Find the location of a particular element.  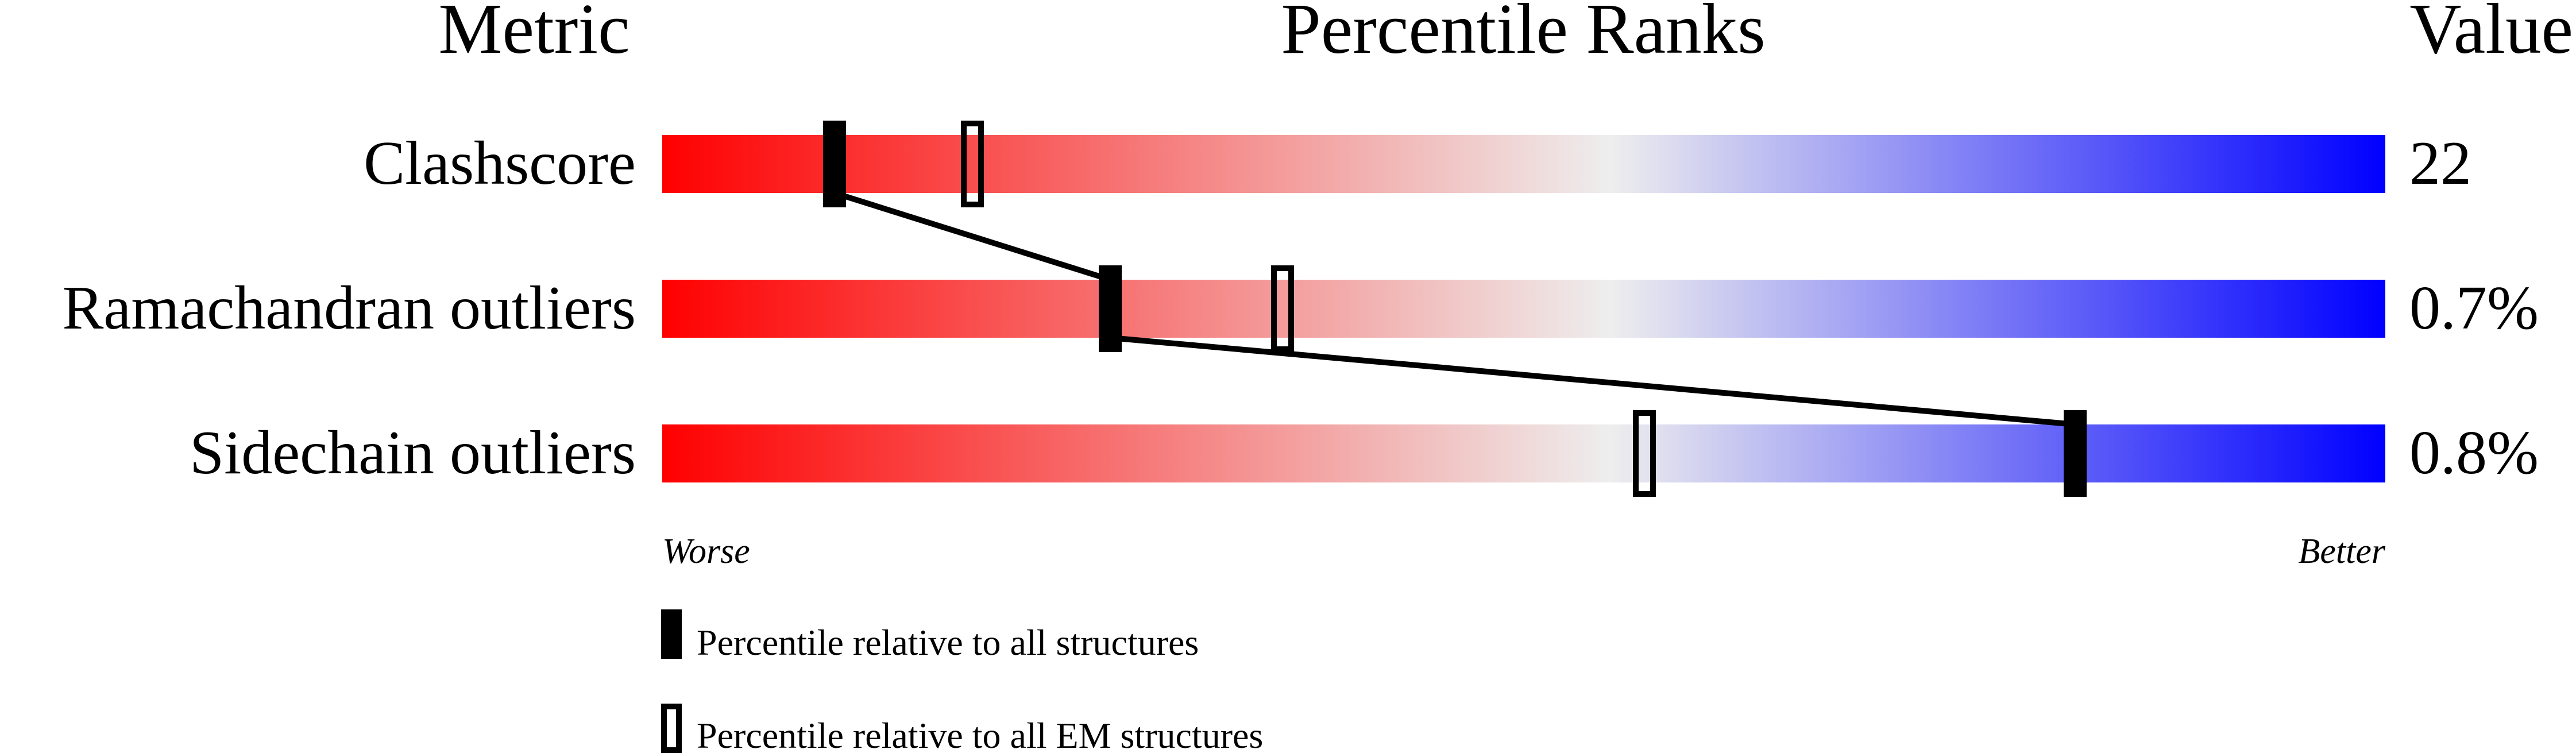

legend-all-label: Percentile relative to all structures is located at coordinates (948, 642).